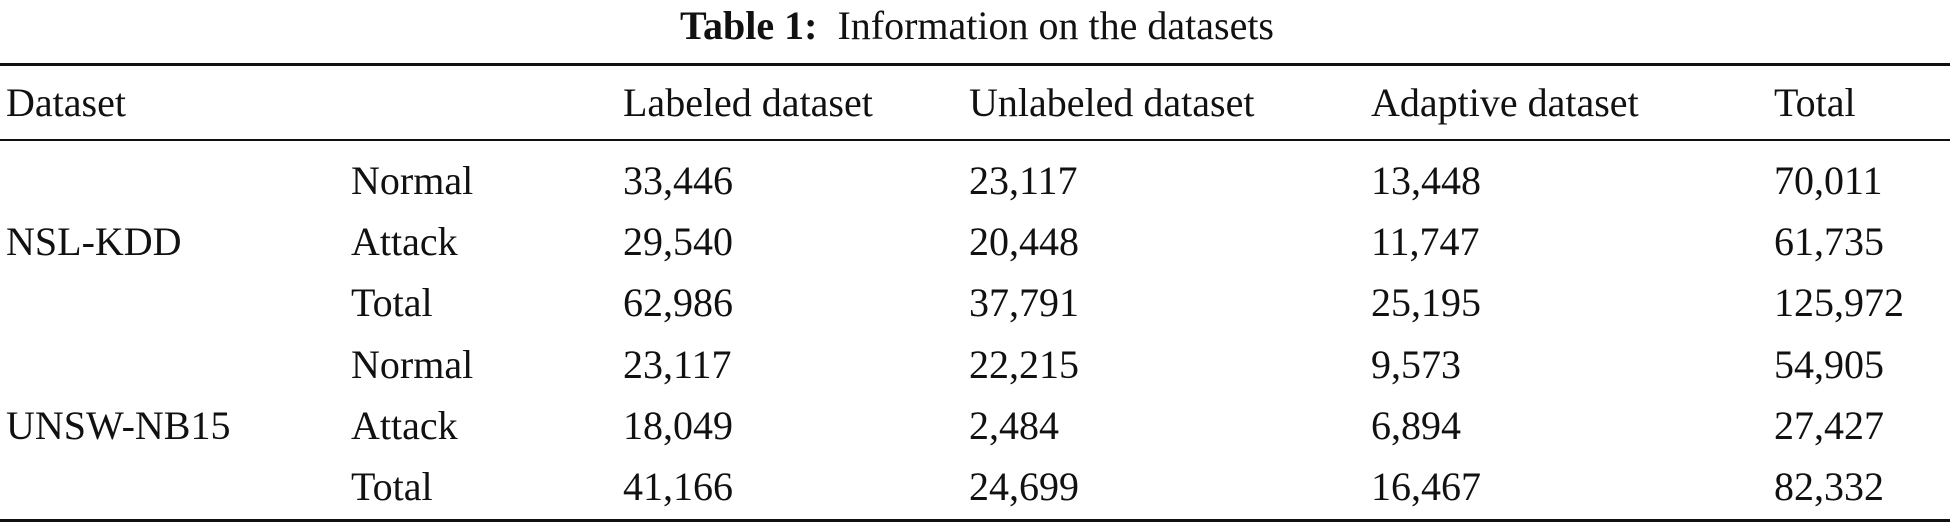  I want to click on cell: 61,735, so click(1829, 241).